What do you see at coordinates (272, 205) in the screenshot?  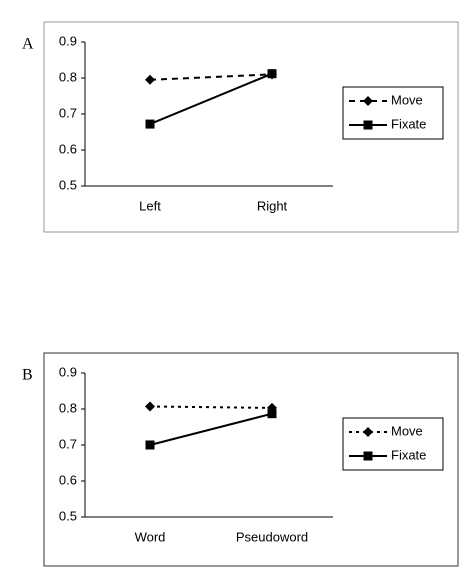 I see `x-tick-label: Right` at bounding box center [272, 205].